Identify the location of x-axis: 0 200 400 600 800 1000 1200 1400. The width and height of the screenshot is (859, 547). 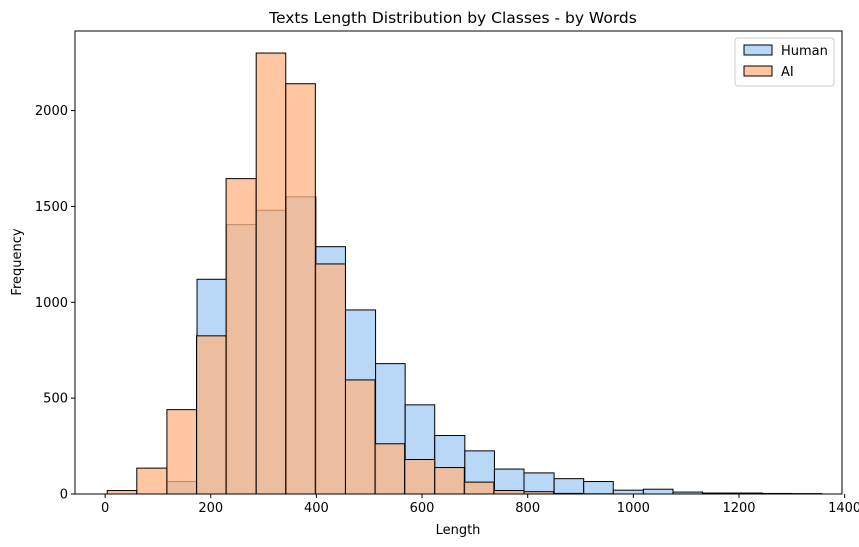
(480, 505).